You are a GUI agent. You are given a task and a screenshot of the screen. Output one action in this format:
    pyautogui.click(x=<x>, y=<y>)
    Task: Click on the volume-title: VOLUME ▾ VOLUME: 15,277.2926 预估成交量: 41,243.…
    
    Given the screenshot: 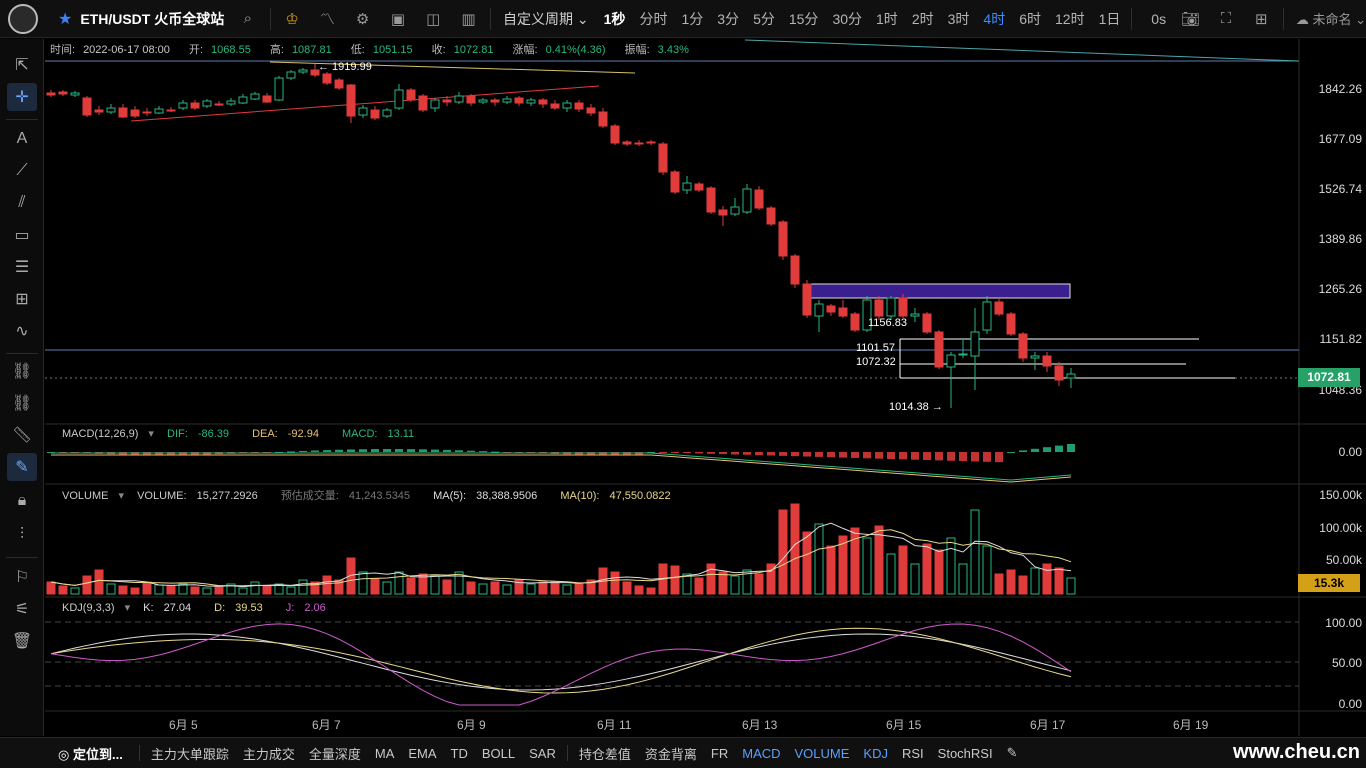 What is the action you would take?
    pyautogui.click(x=366, y=496)
    